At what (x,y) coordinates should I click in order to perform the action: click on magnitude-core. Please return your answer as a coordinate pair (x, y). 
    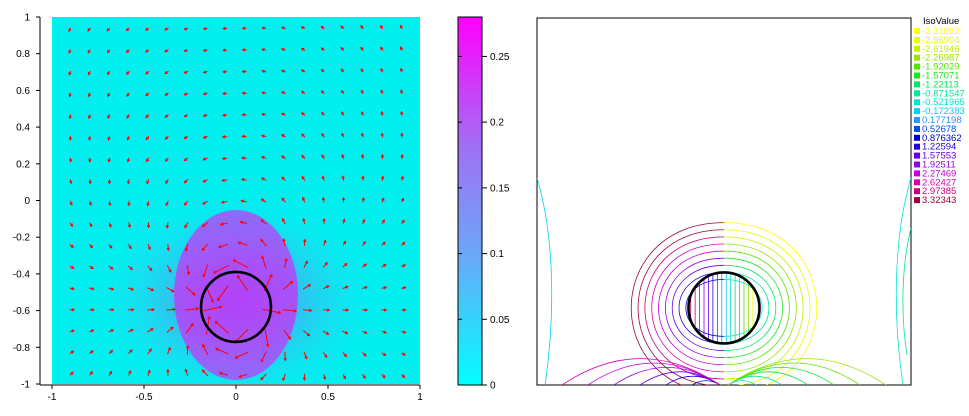
    Looking at the image, I should click on (236, 295).